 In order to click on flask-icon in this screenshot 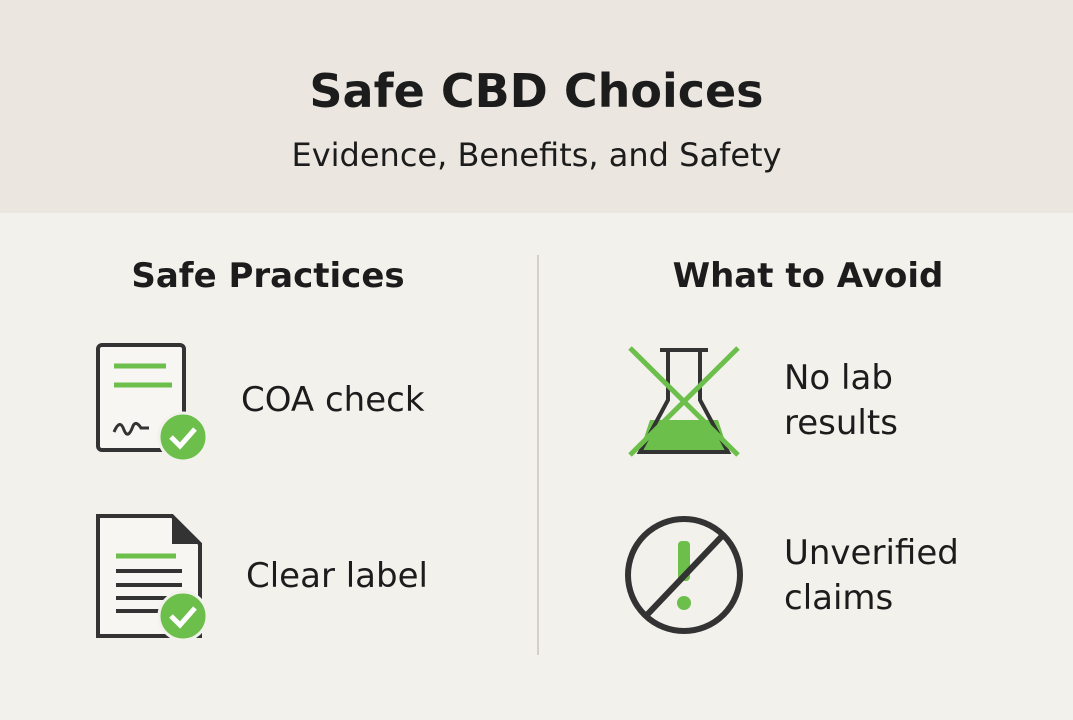, I will do `click(684, 401)`.